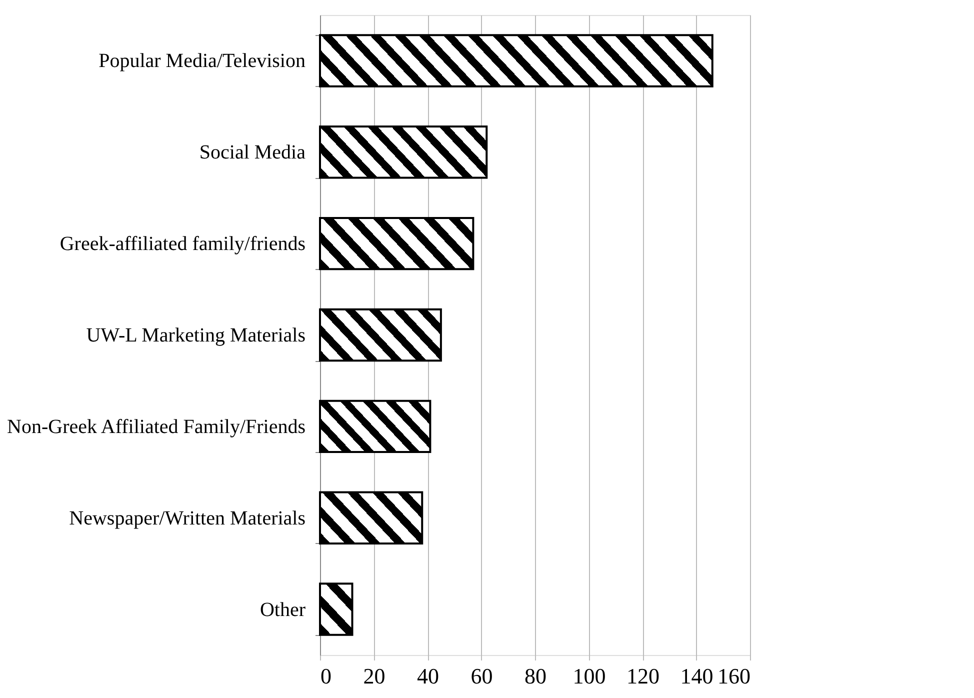 Image resolution: width=974 pixels, height=698 pixels. I want to click on x-tick-label: 120, so click(643, 676).